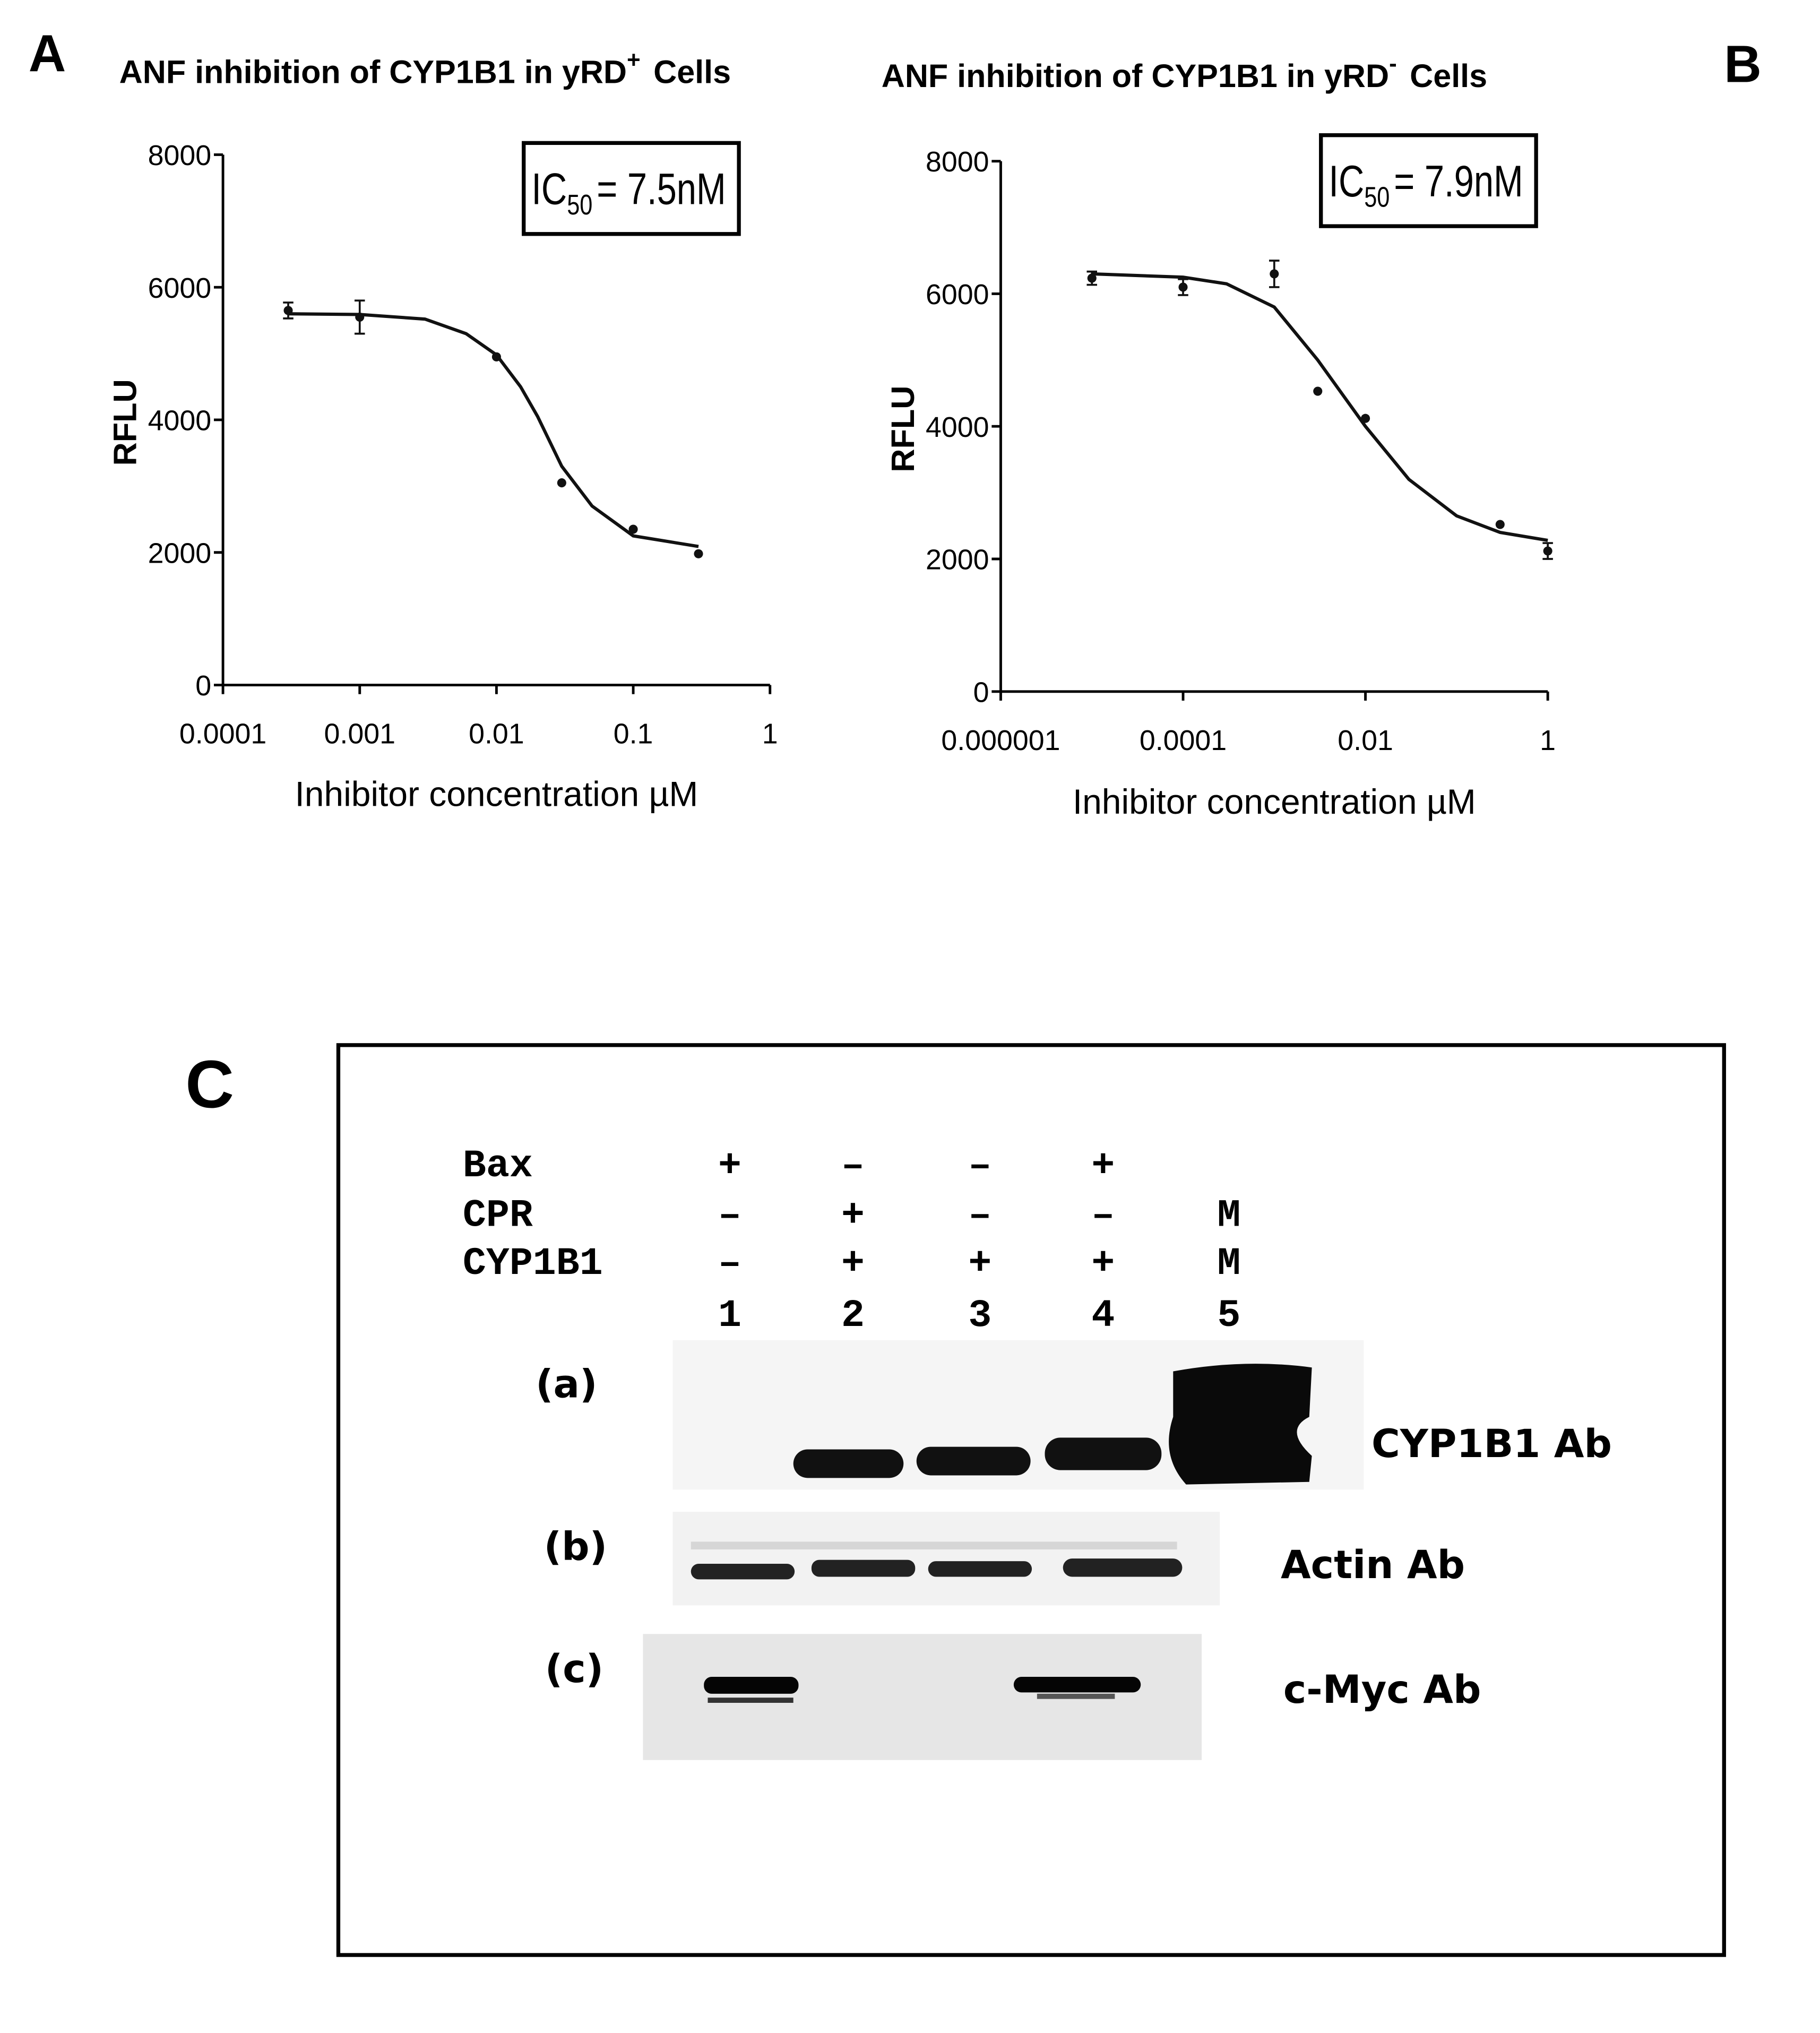 The width and height of the screenshot is (1820, 2033). What do you see at coordinates (1240, 1424) in the screenshot?
I see `marker-band` at bounding box center [1240, 1424].